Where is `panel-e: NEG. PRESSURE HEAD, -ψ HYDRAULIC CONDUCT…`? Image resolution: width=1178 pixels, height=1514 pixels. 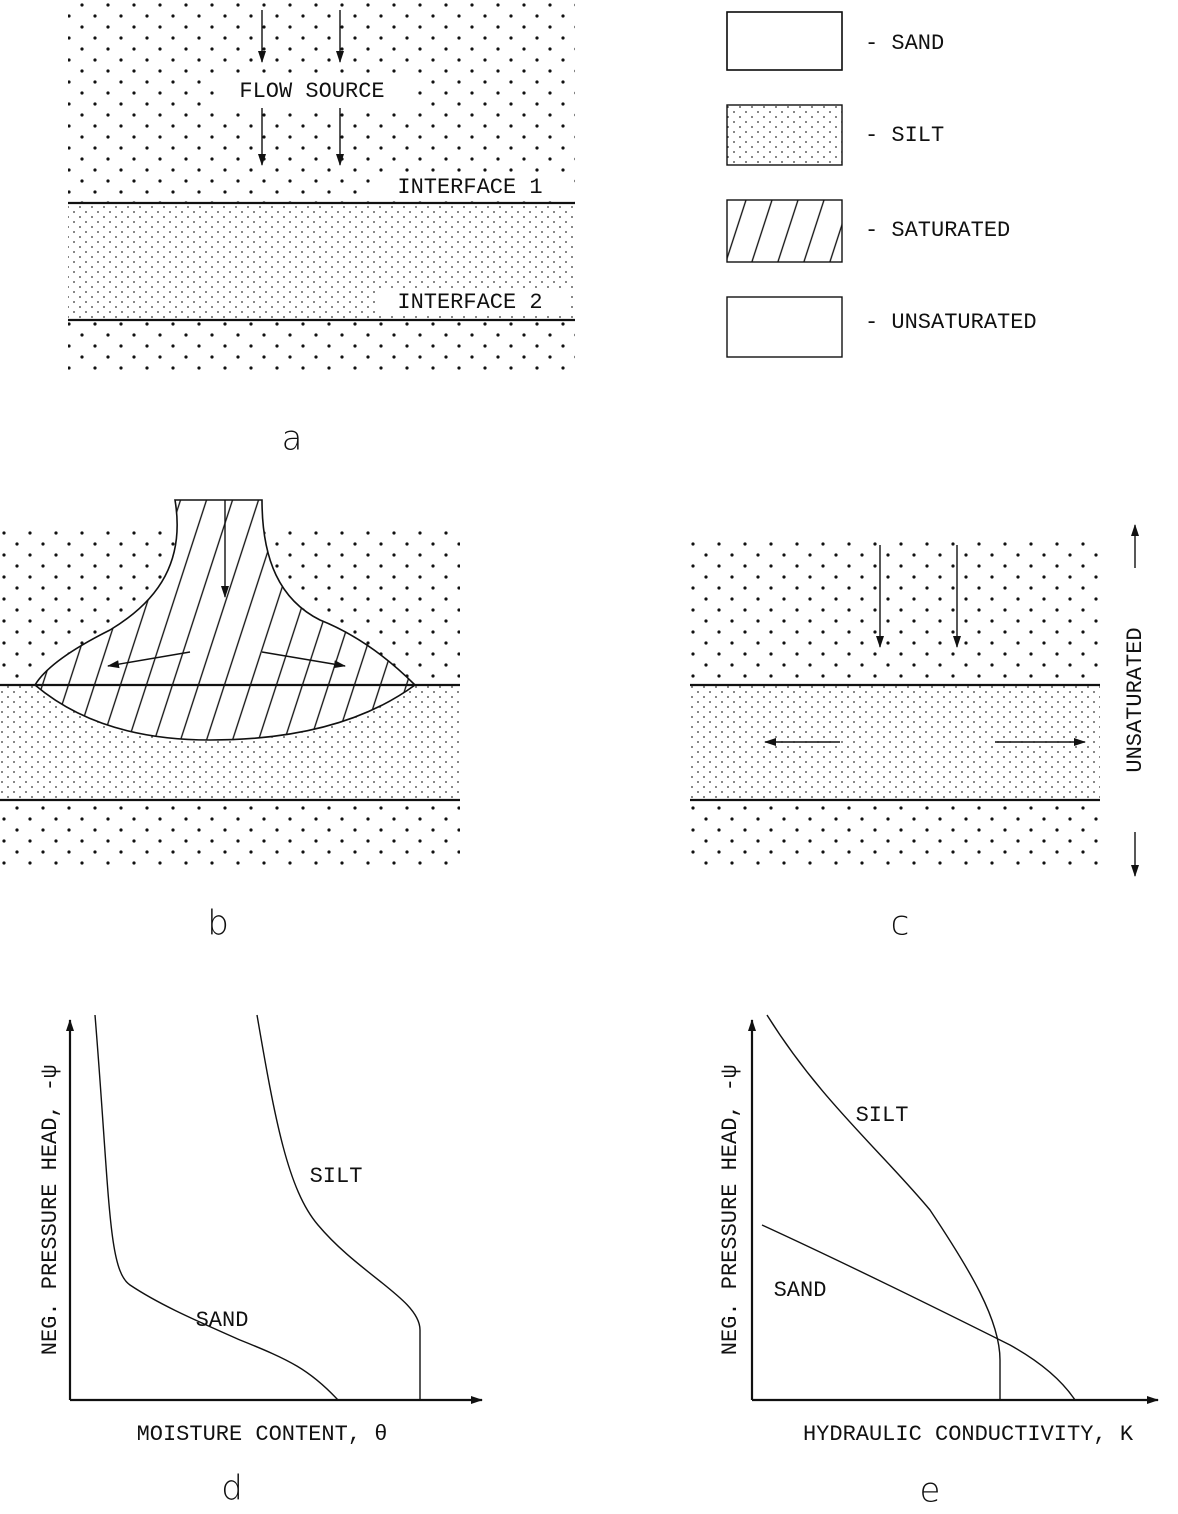
panel-e: NEG. PRESSURE HEAD, -ψ HYDRAULIC CONDUCT… is located at coordinates (938, 1262).